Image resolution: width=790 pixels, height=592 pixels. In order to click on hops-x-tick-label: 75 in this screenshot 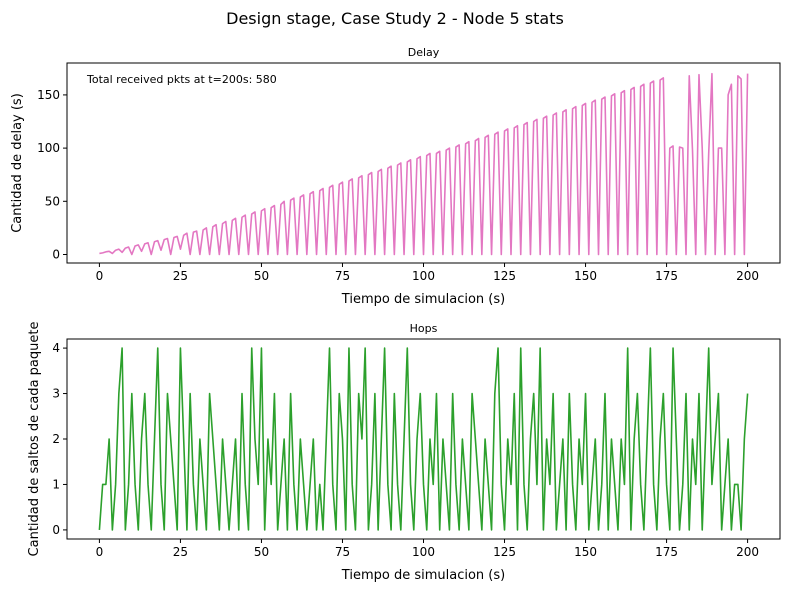, I will do `click(342, 552)`.